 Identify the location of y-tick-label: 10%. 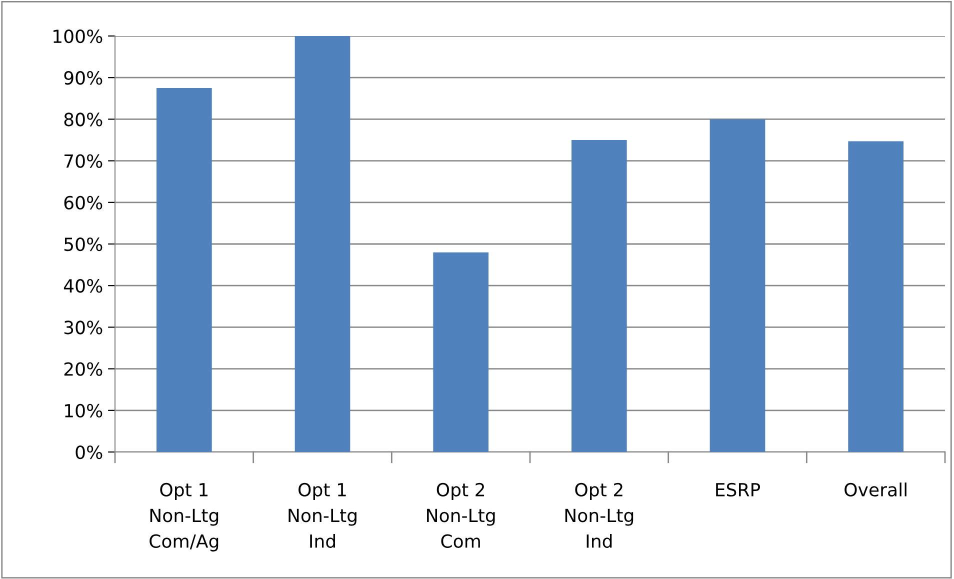
(83, 411).